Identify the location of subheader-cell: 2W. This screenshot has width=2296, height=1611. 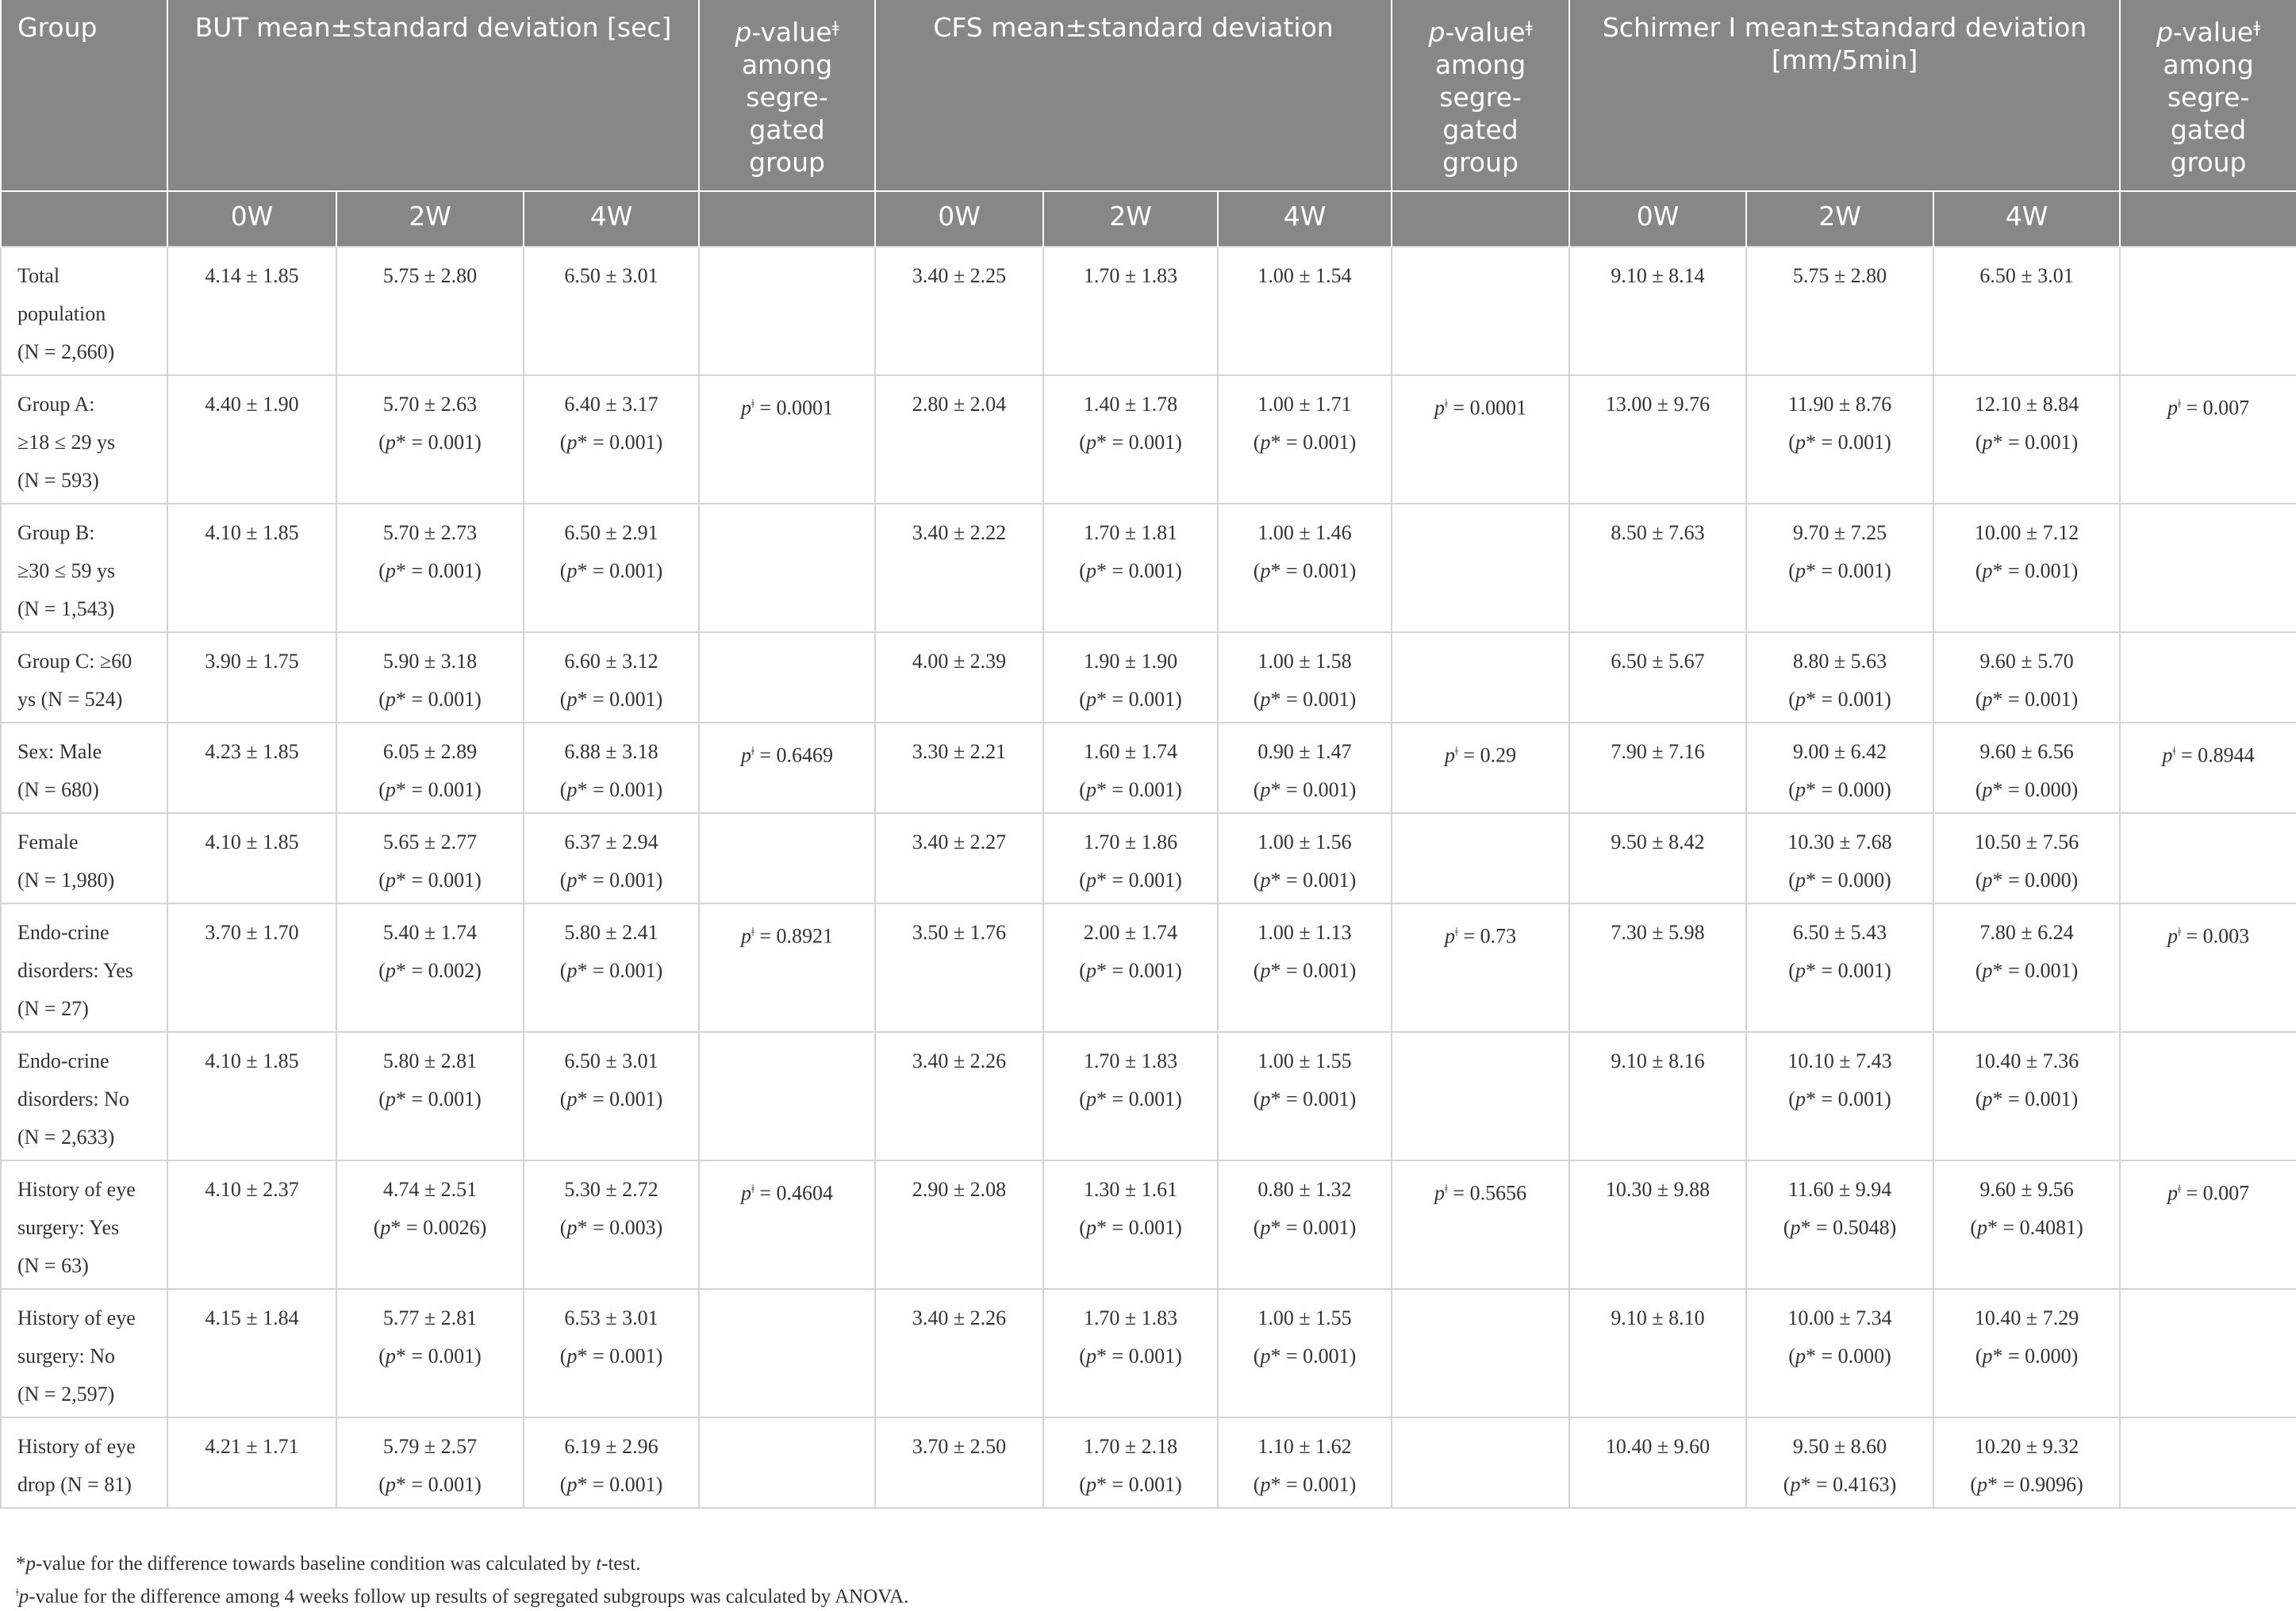
(1130, 218).